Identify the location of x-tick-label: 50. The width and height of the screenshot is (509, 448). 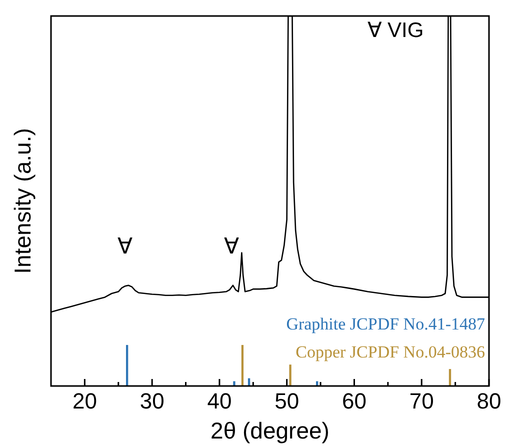
(287, 401).